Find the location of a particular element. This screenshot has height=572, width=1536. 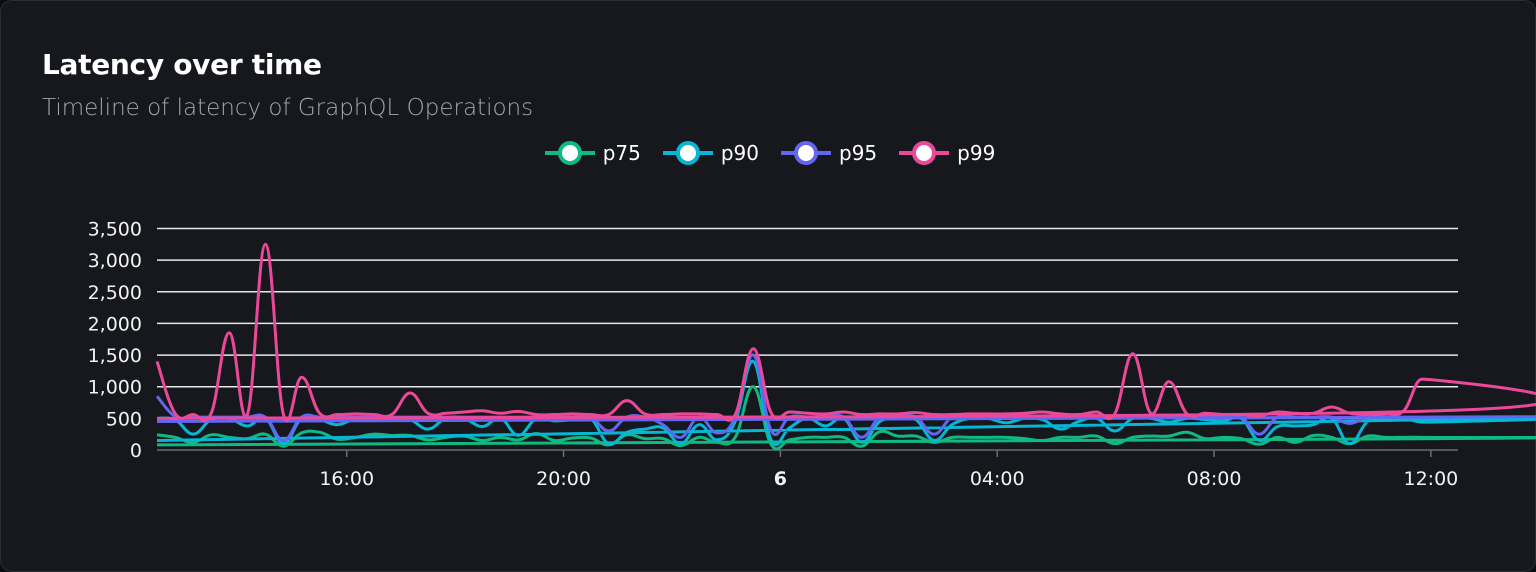

series-line-p75 is located at coordinates (846, 418).